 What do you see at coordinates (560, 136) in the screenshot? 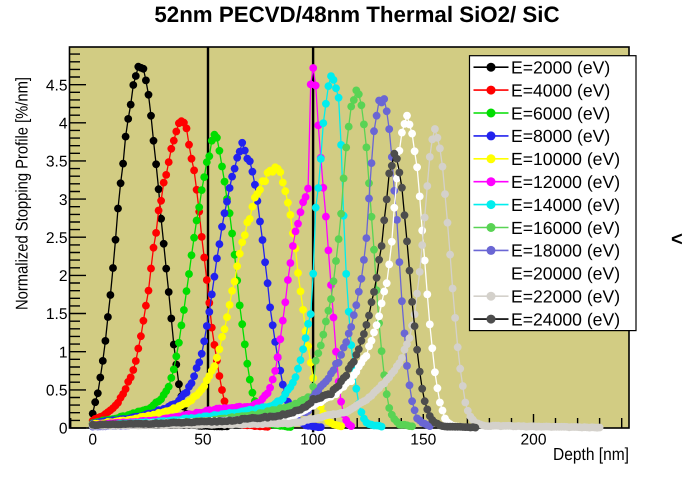
I see `svg-text: E=8000 (eV)` at bounding box center [560, 136].